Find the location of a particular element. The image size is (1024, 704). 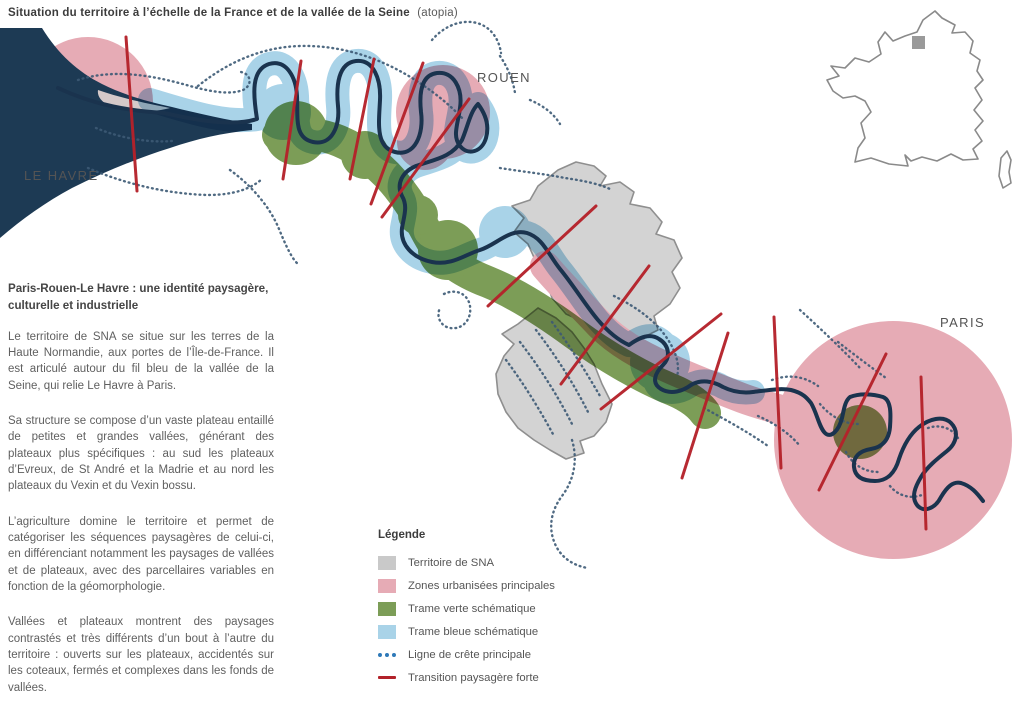

pink-area-swatch is located at coordinates (387, 585).